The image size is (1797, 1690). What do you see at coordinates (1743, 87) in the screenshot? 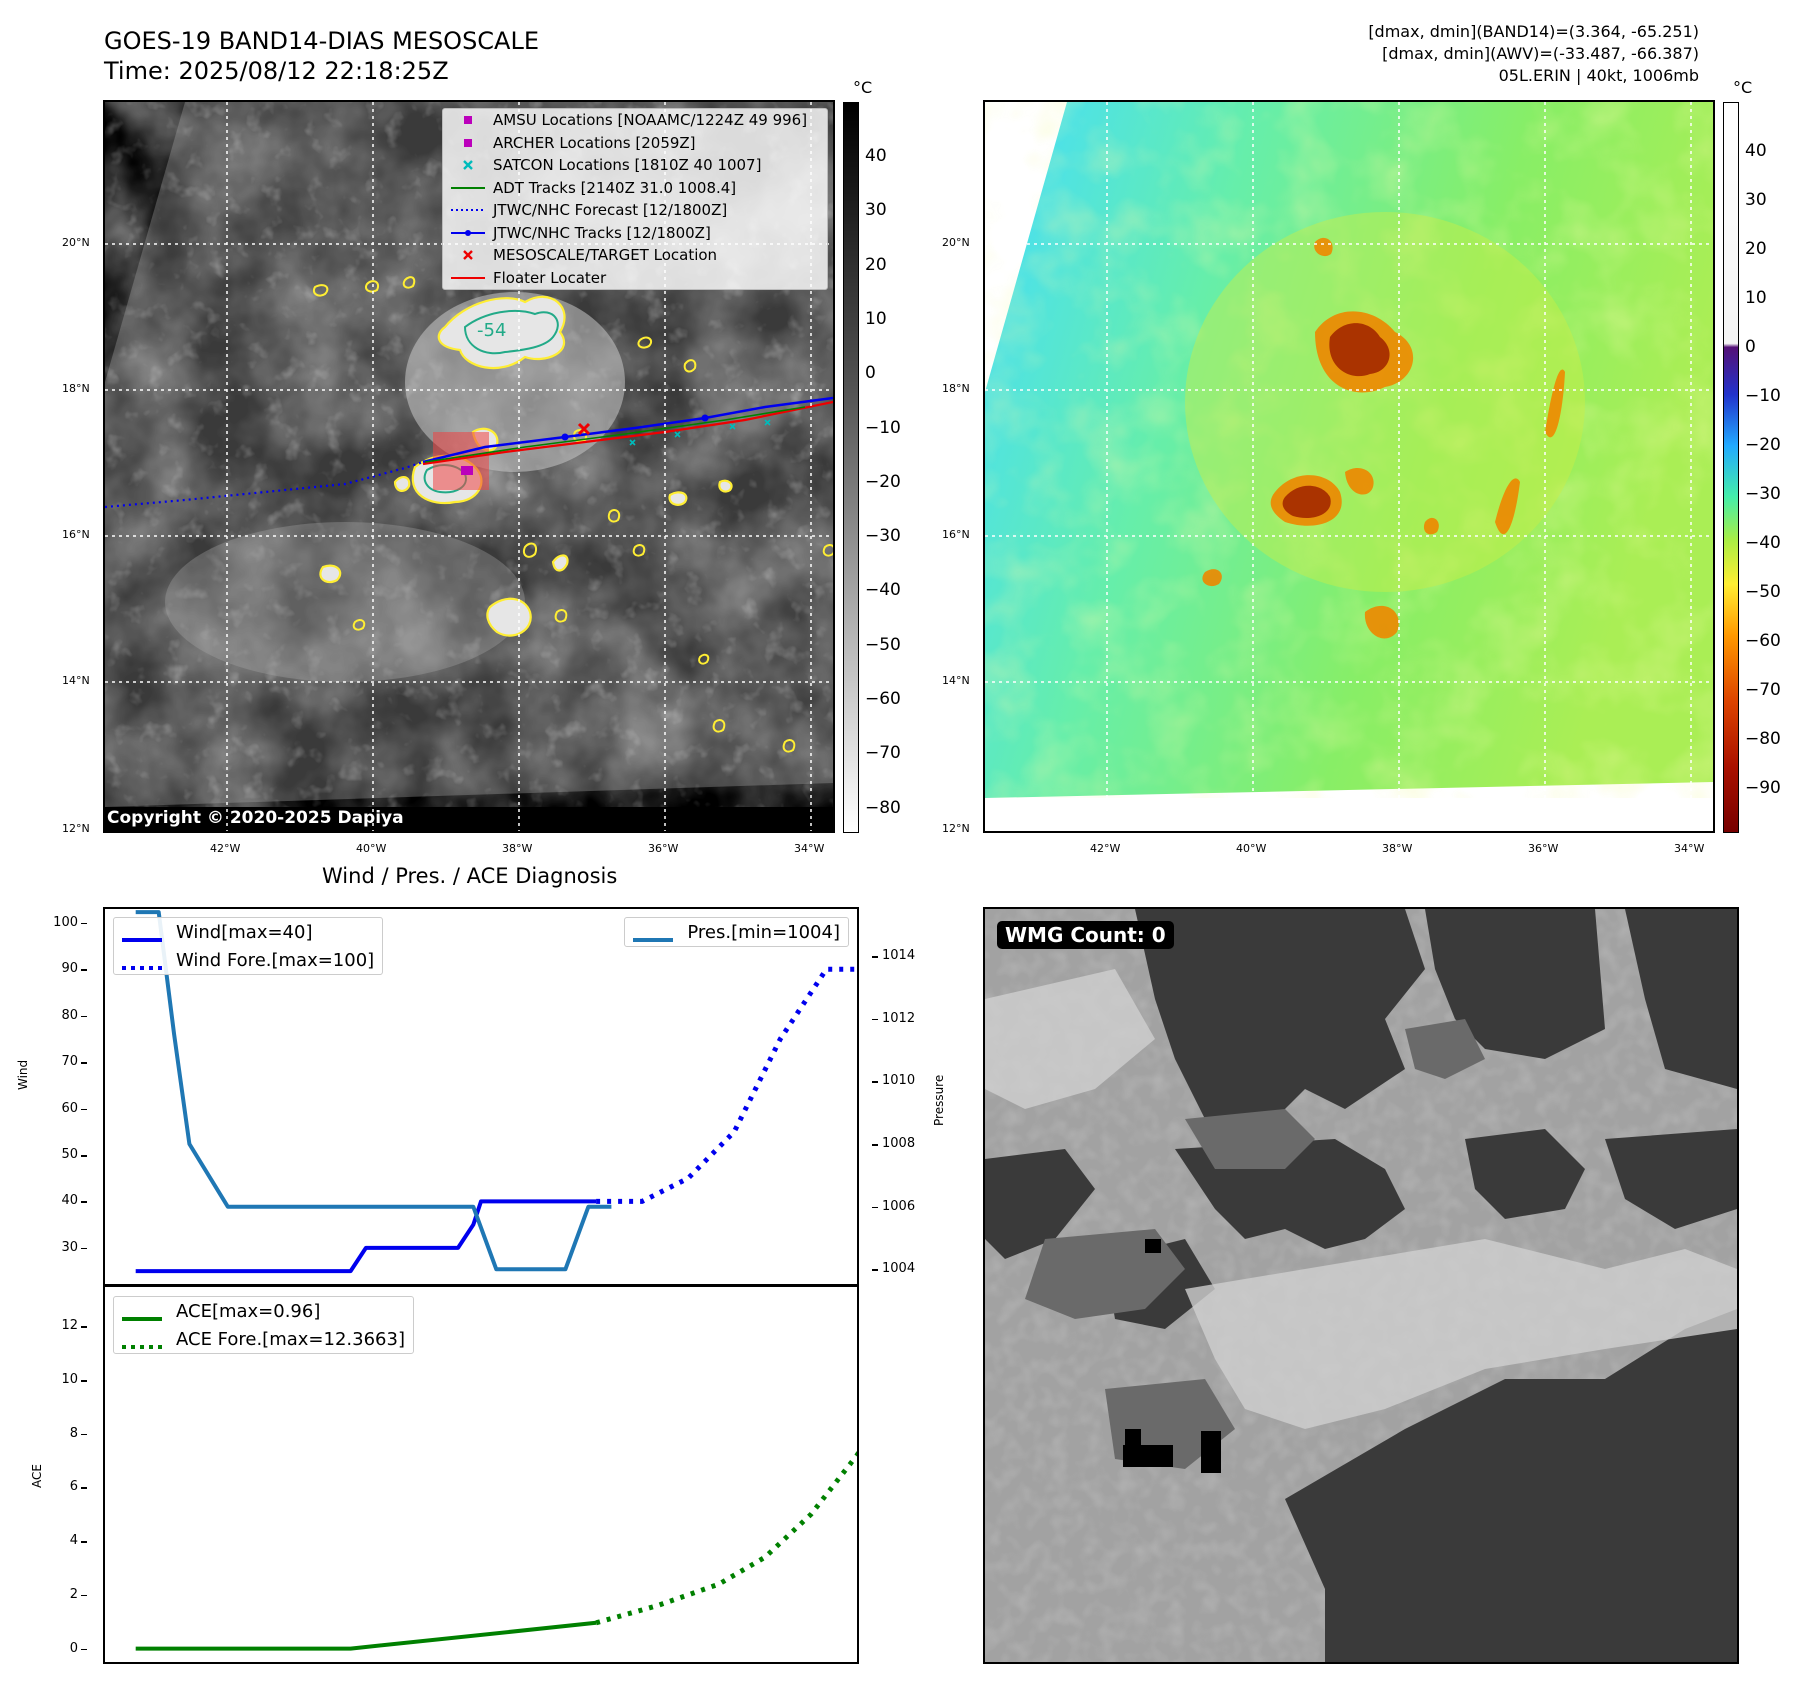
I see `colorbar-right-unit: °C` at bounding box center [1743, 87].